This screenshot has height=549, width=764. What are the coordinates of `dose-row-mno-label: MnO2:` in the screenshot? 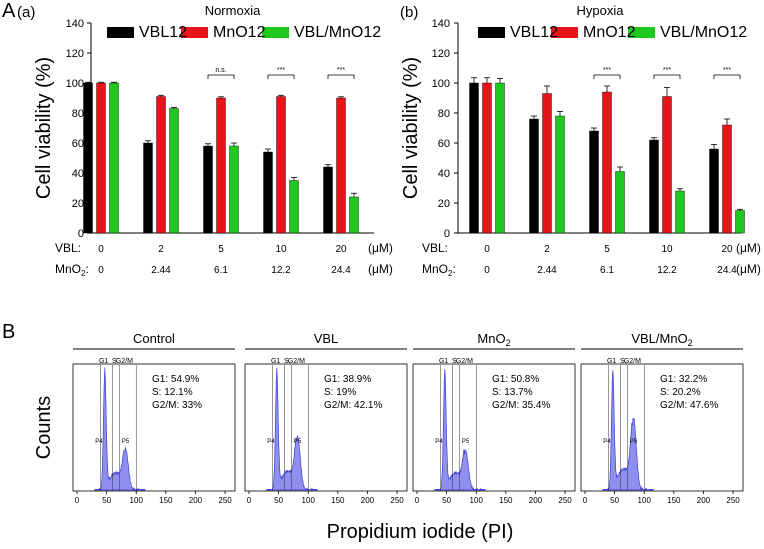 It's located at (72, 270).